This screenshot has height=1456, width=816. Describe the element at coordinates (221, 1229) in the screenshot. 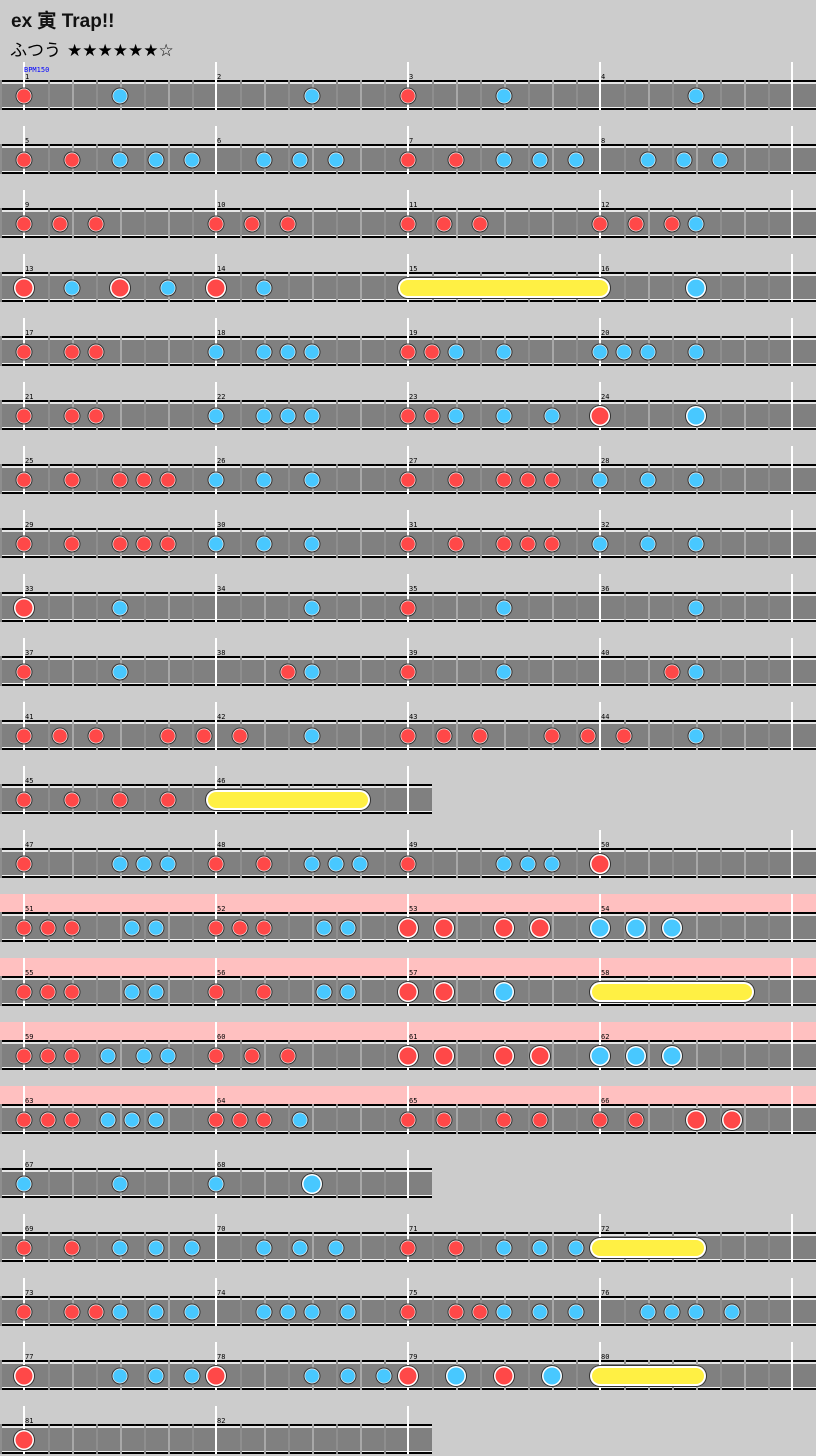

I see `measure-number: 70` at that location.